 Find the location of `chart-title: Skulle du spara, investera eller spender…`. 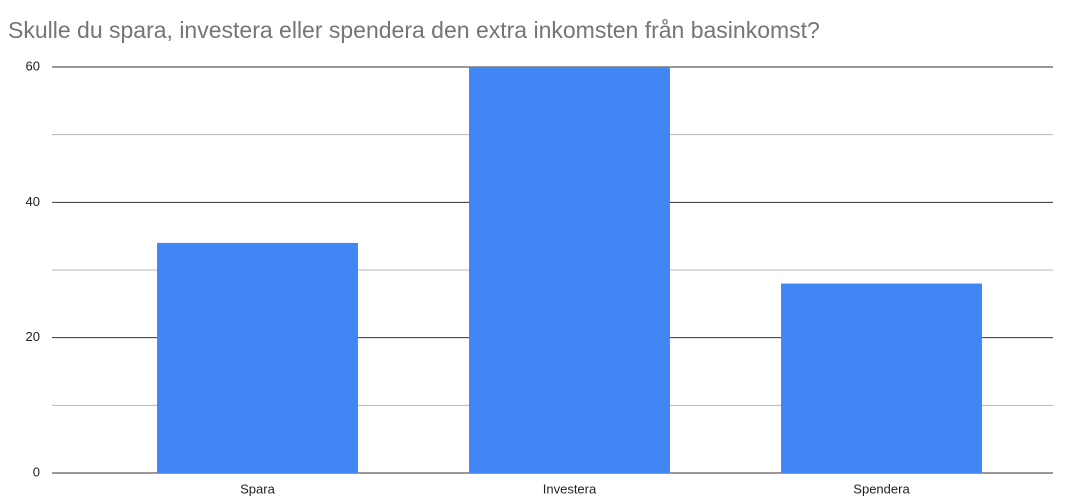

chart-title: Skulle du spara, investera eller spender… is located at coordinates (414, 30).